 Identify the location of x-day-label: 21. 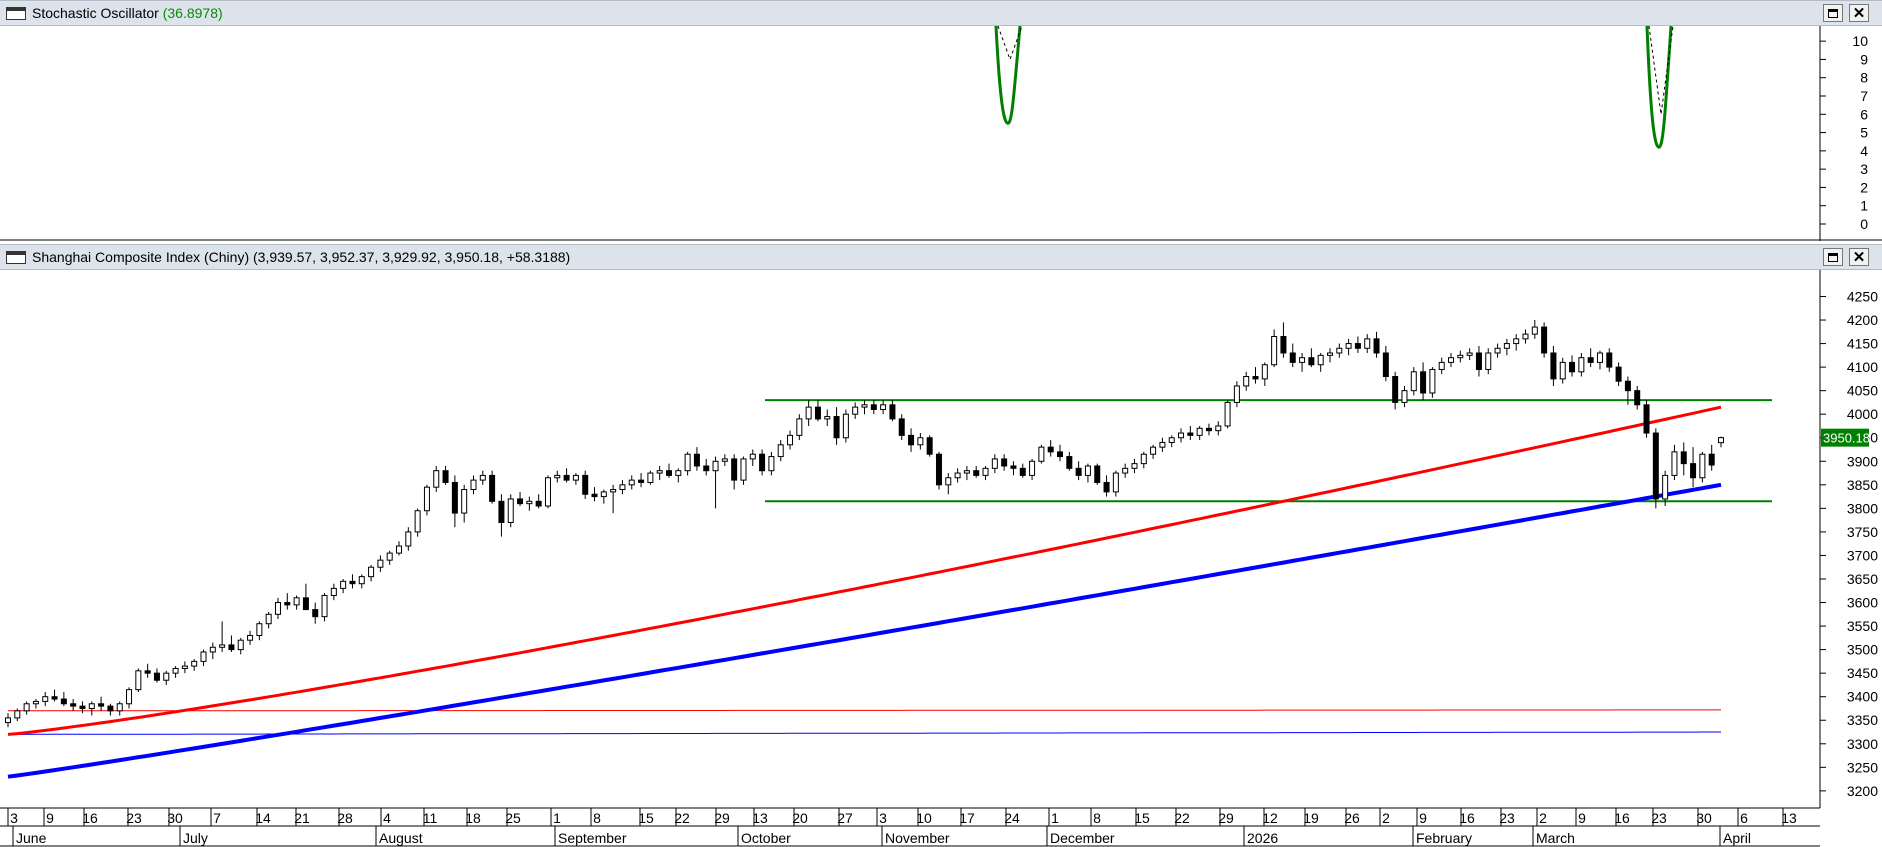
(302, 818).